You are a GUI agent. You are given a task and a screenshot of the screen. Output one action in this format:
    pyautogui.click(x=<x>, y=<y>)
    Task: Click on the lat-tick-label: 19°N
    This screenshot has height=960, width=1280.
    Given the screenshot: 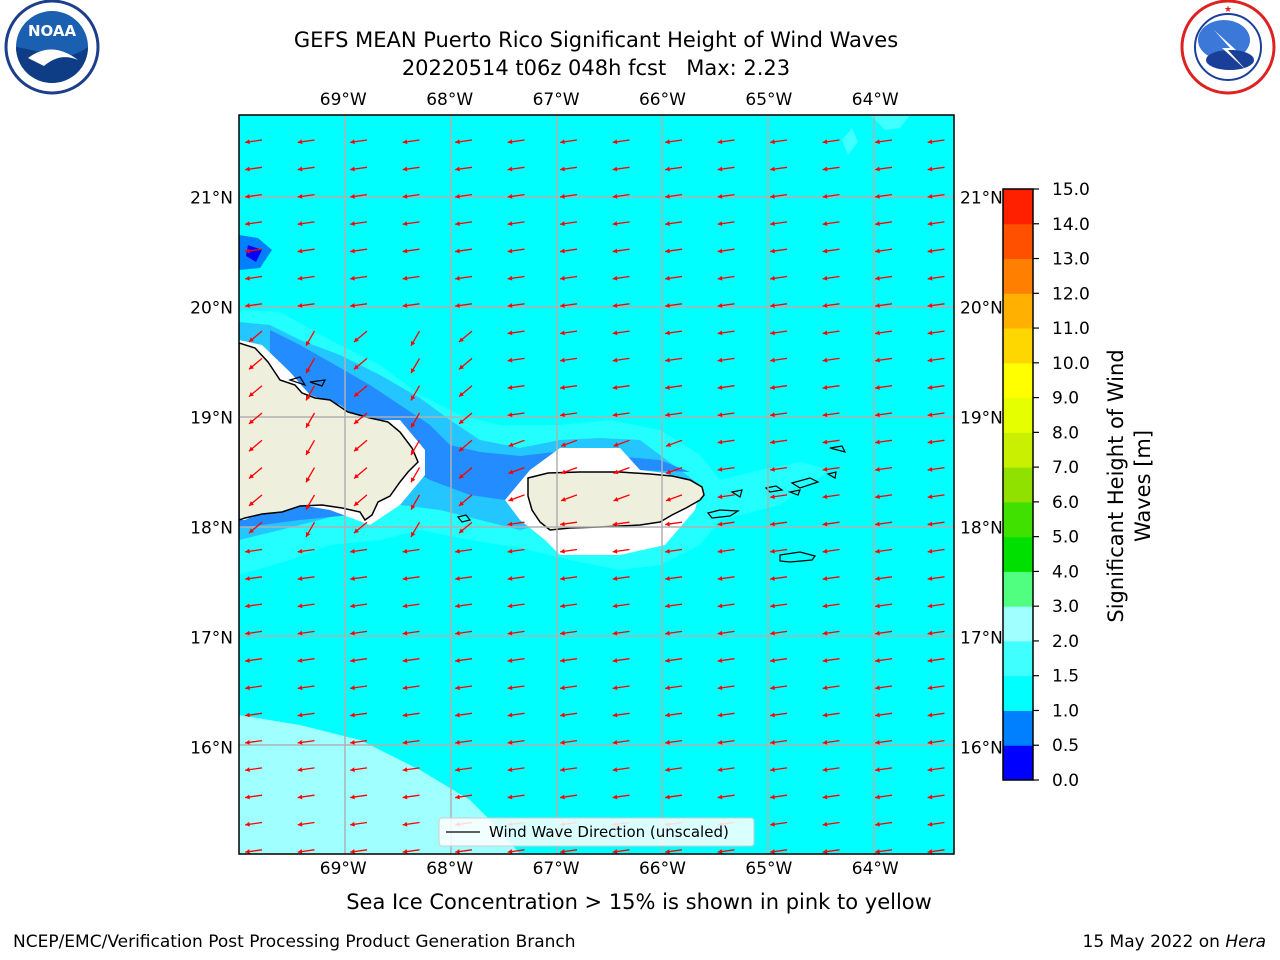 What is the action you would take?
    pyautogui.click(x=981, y=418)
    